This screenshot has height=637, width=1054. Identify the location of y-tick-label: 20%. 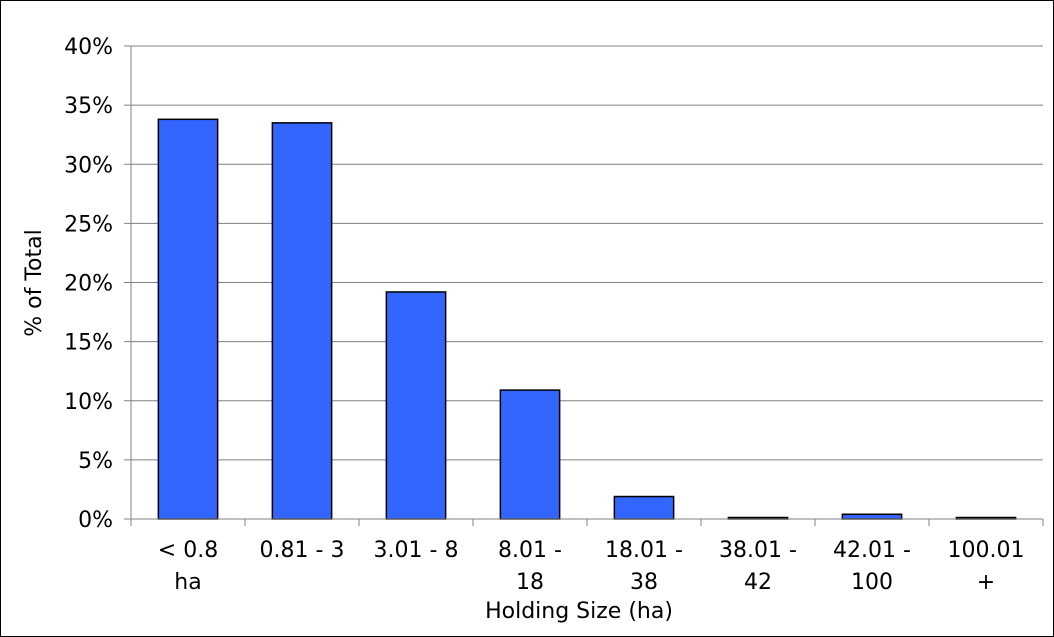
(88, 284).